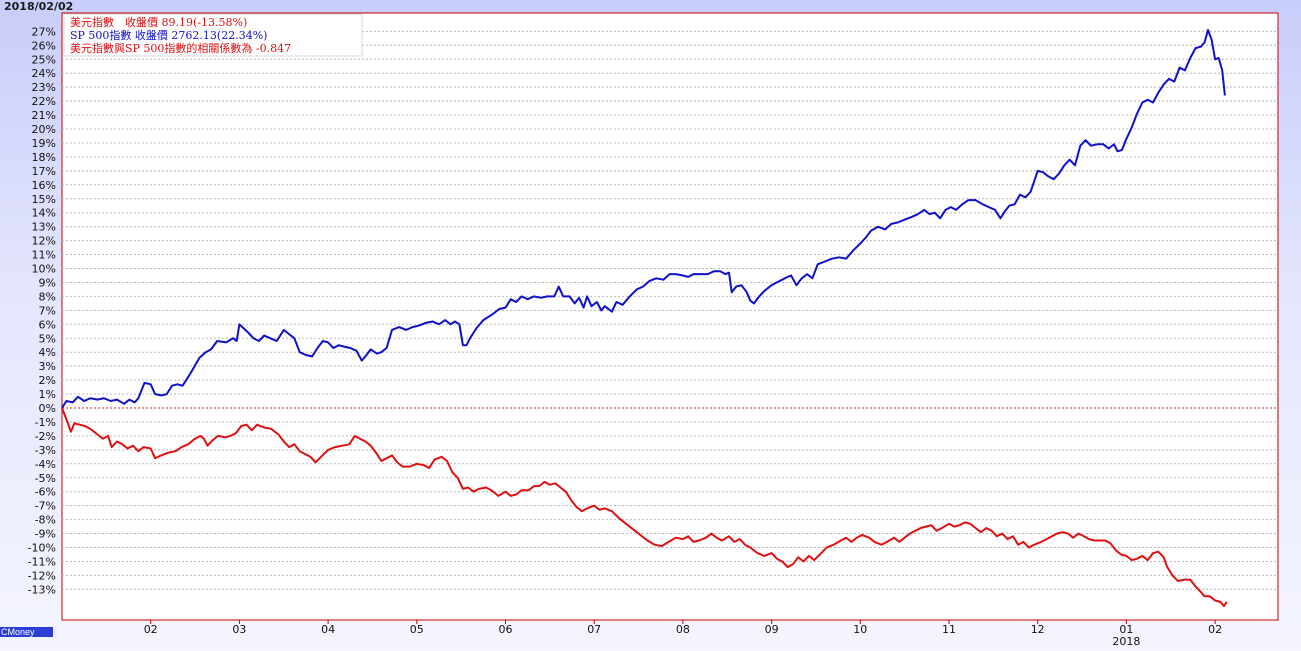 Image resolution: width=1301 pixels, height=651 pixels. I want to click on x-tick-label: 01, so click(1126, 629).